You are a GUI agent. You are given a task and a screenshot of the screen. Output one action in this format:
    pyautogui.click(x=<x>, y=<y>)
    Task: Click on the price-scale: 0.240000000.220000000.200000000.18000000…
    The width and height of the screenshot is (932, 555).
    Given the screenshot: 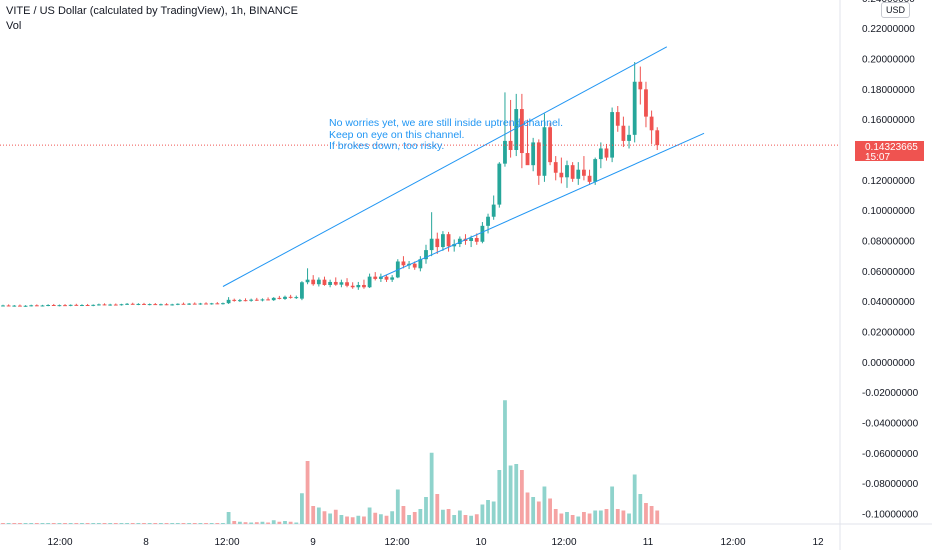 What is the action you would take?
    pyautogui.click(x=890, y=260)
    